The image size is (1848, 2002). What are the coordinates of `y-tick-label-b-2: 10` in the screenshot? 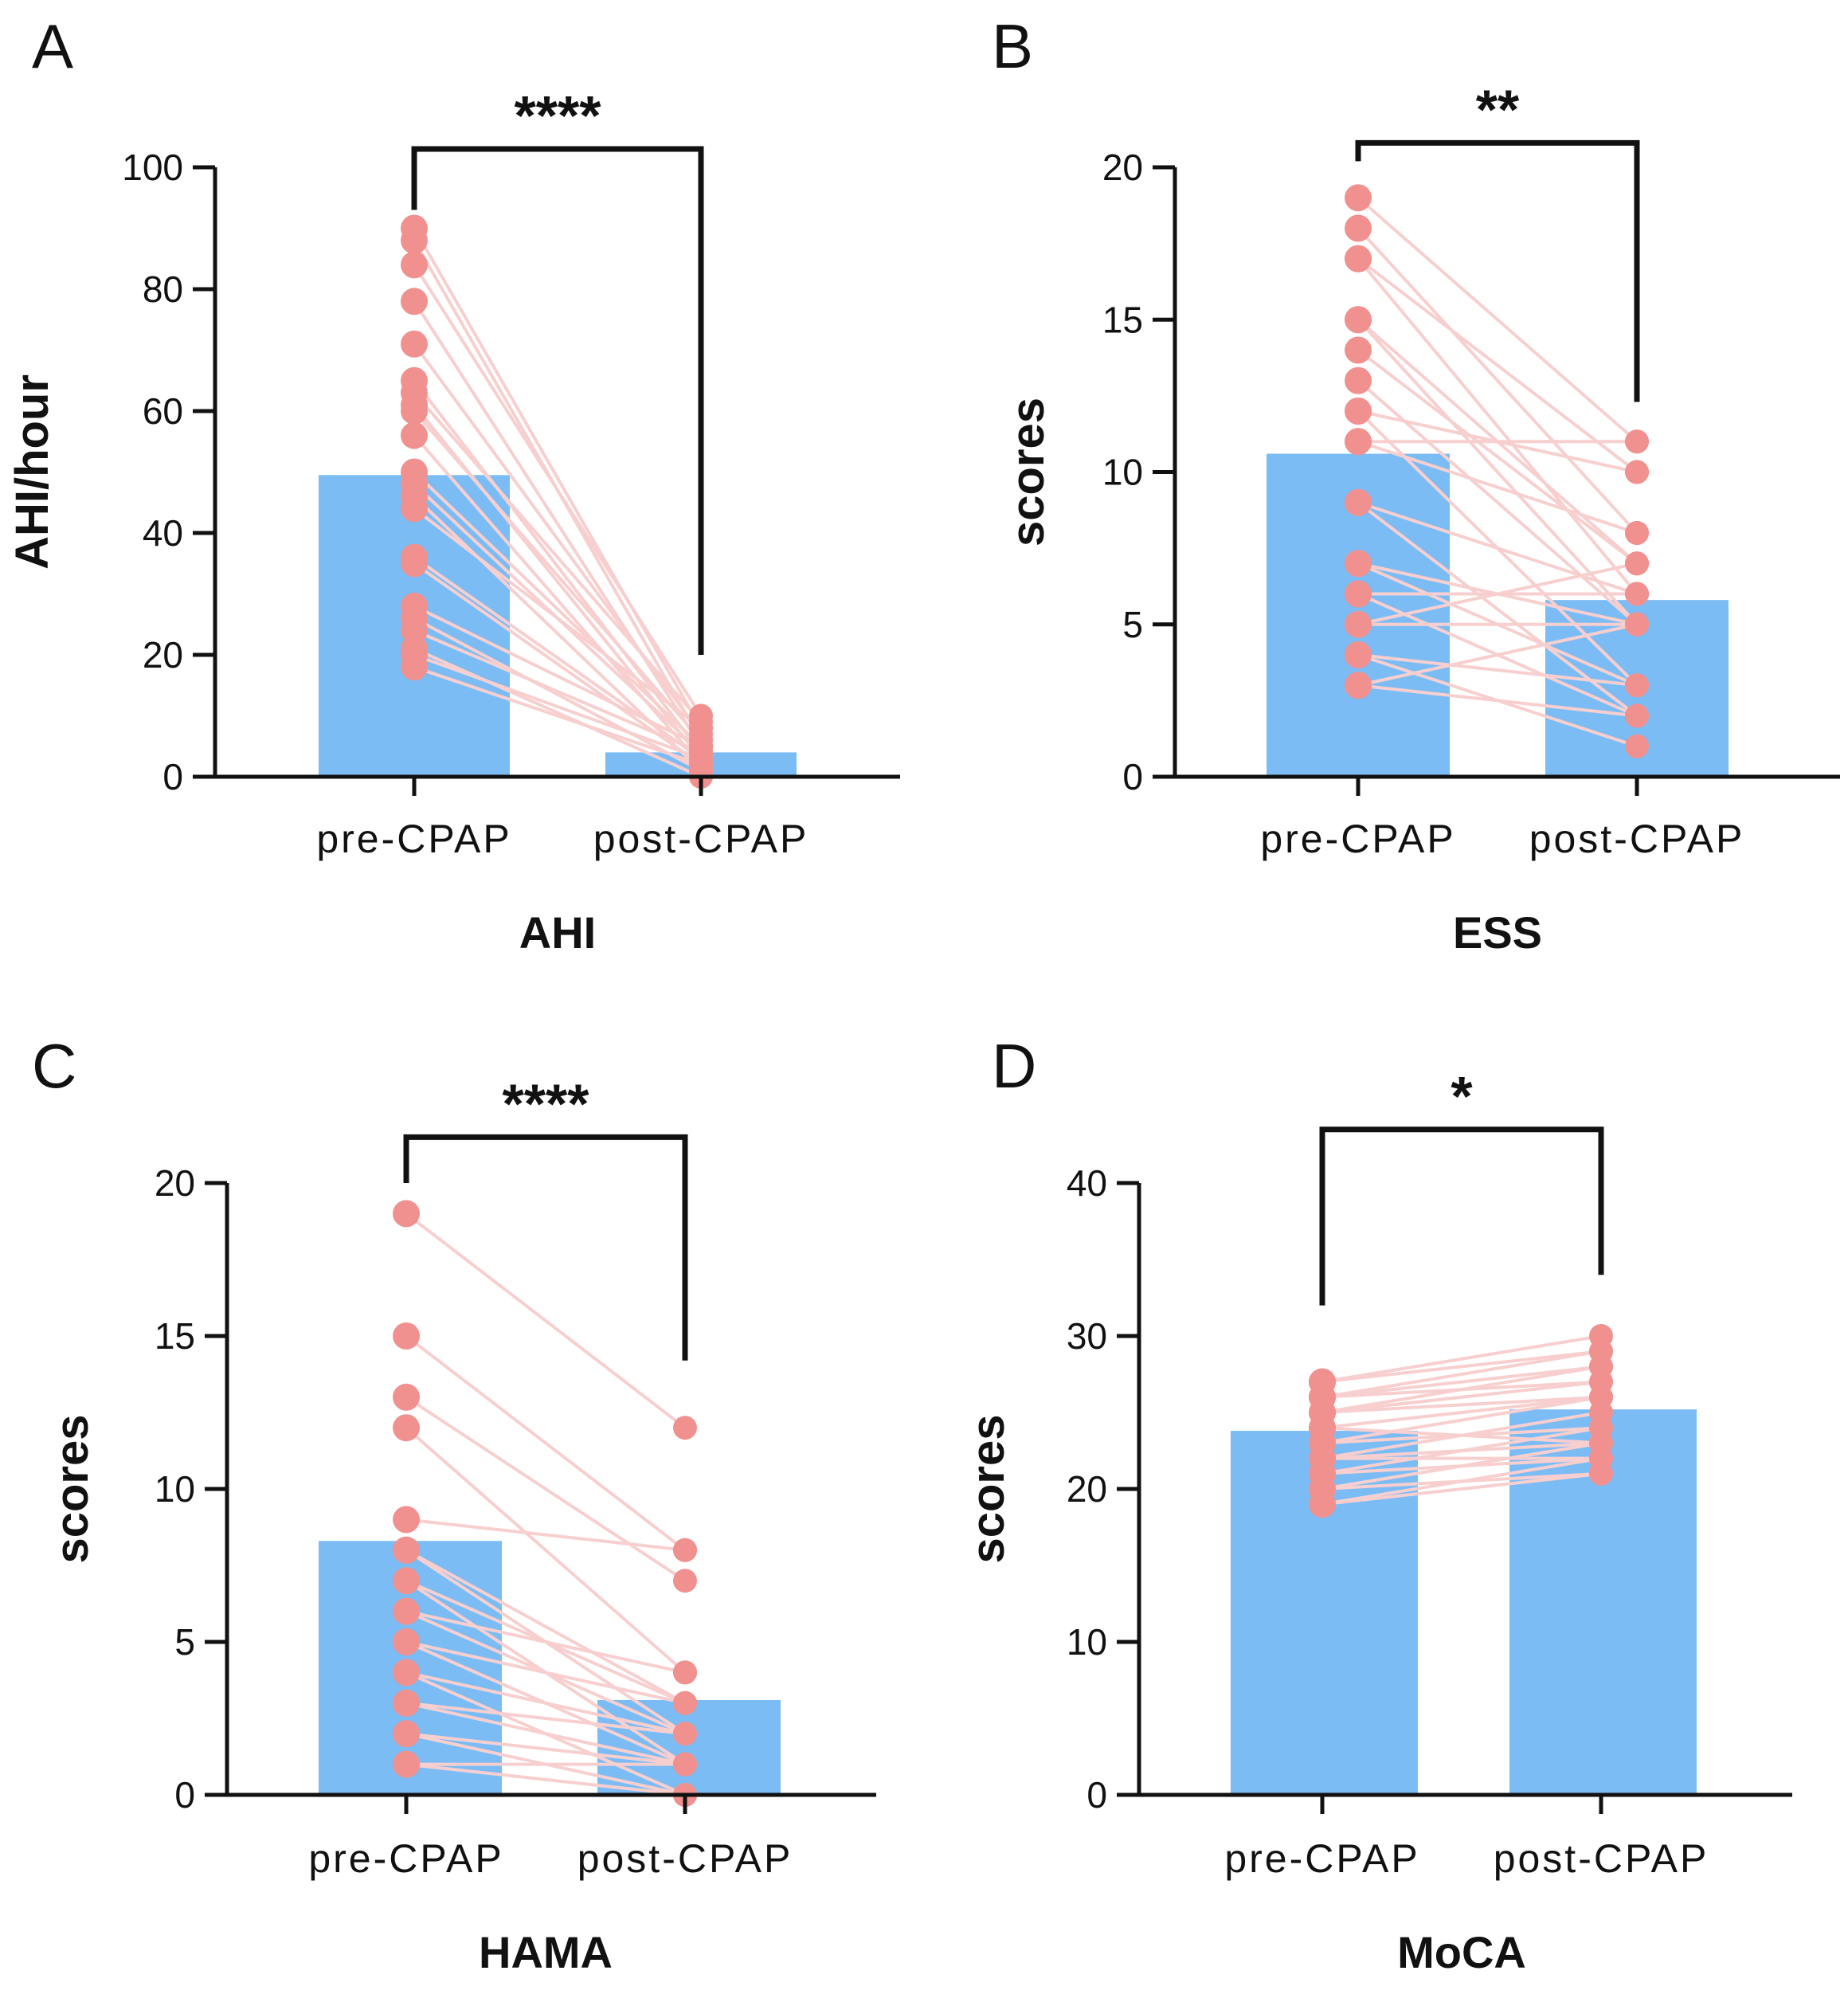 It's located at (1122, 472).